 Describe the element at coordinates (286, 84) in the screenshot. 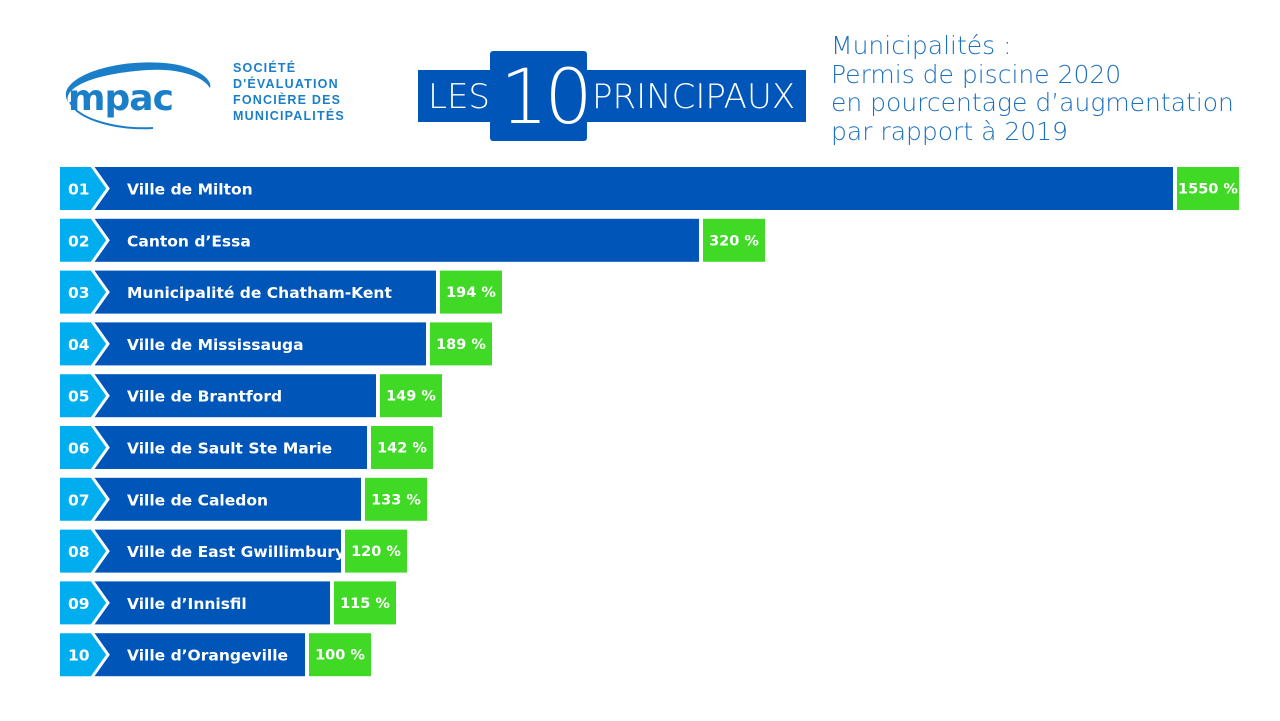

I see `tagline-line: D'ÉVALUATION` at that location.